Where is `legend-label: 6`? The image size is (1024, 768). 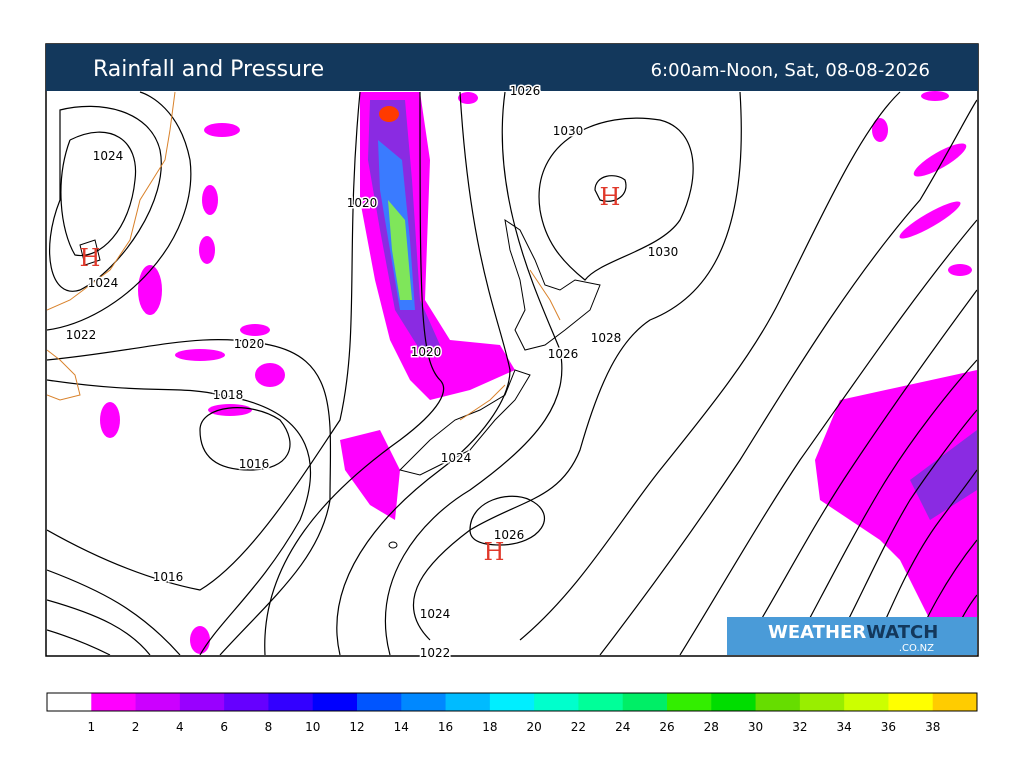 legend-label: 6 is located at coordinates (224, 727).